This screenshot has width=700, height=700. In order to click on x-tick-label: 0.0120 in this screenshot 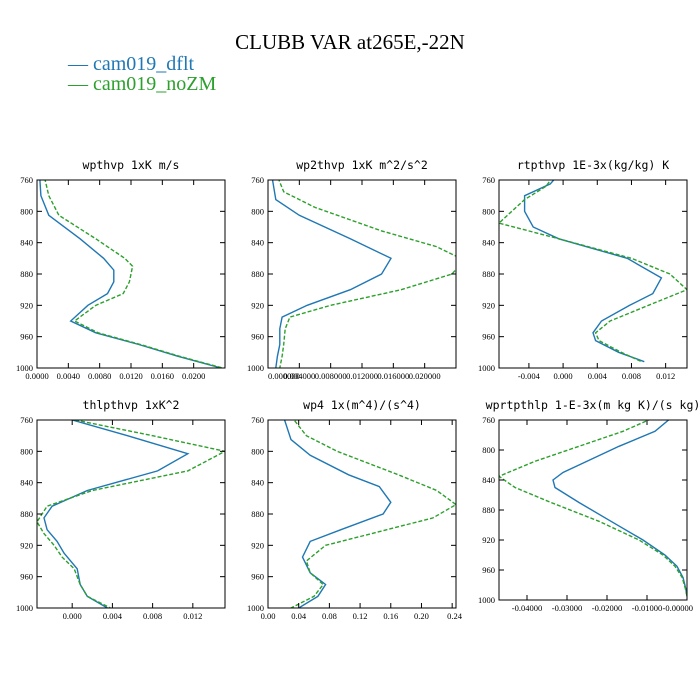, I will do `click(130, 376)`.